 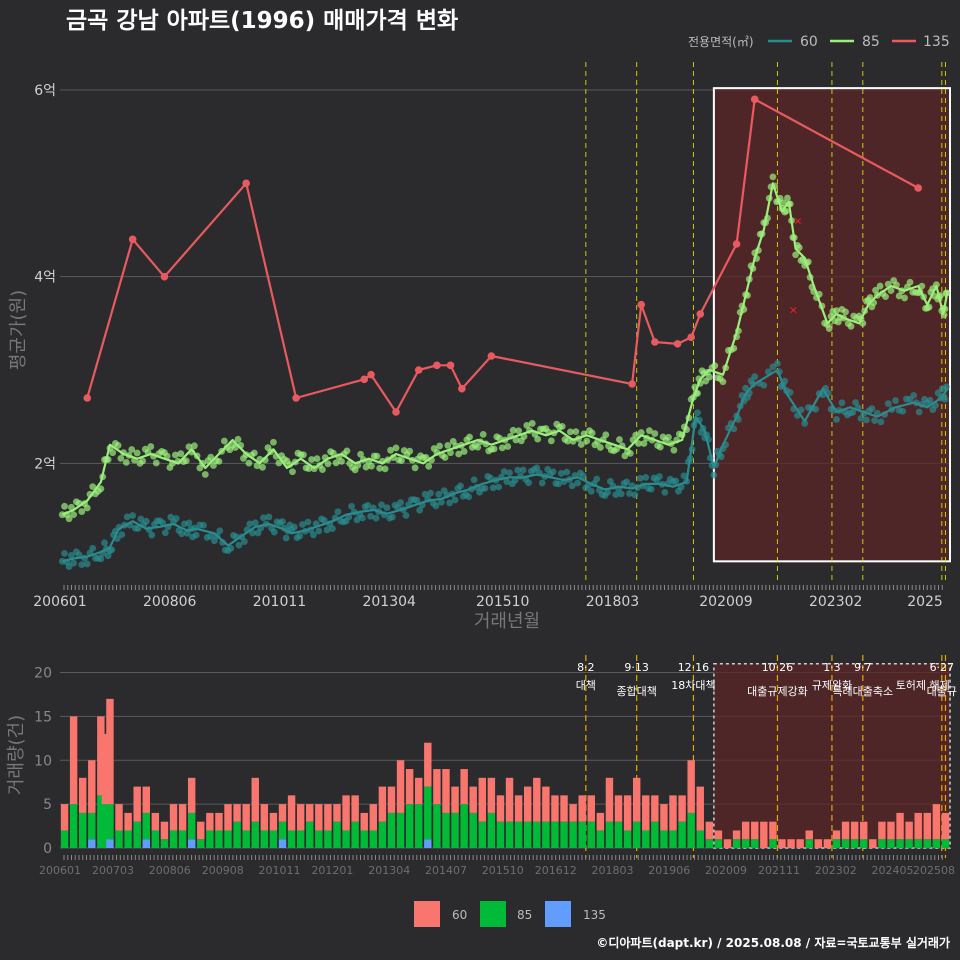 I want to click on price-x-tick-label: 2025, so click(x=925, y=602).